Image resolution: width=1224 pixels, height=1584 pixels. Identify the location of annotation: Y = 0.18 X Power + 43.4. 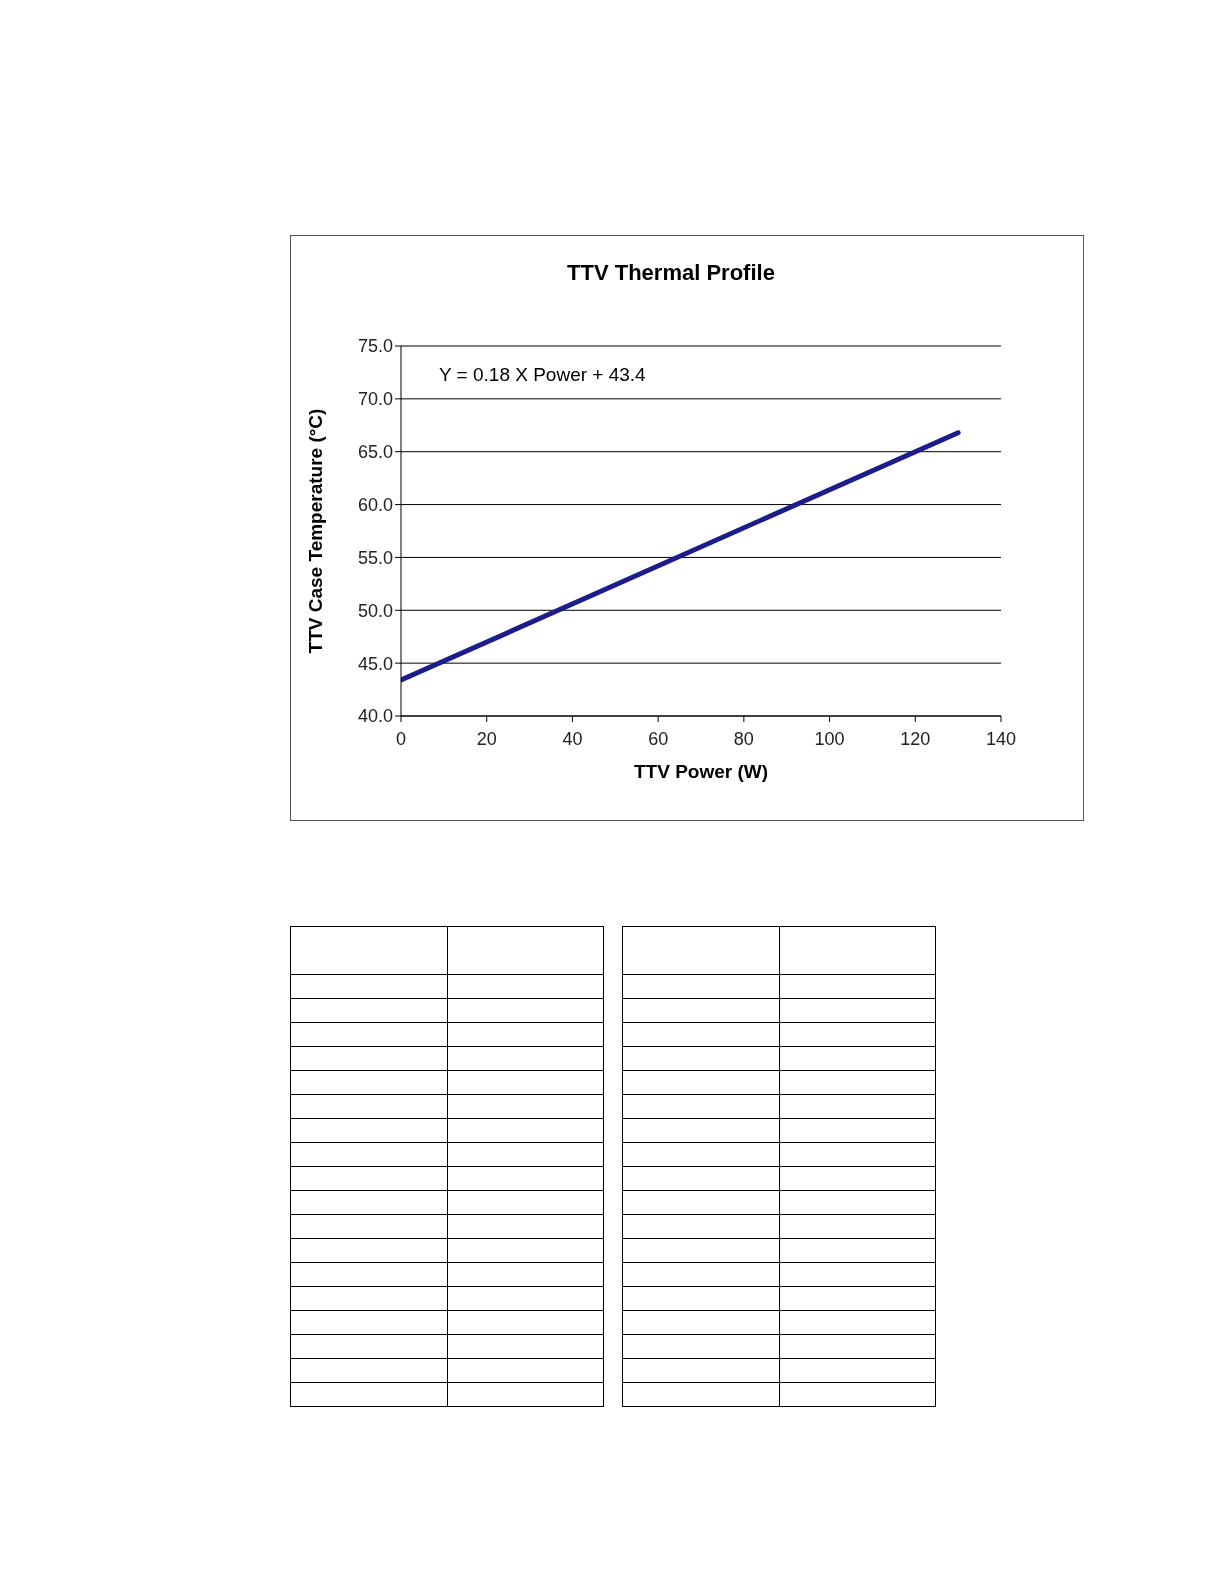
(542, 375).